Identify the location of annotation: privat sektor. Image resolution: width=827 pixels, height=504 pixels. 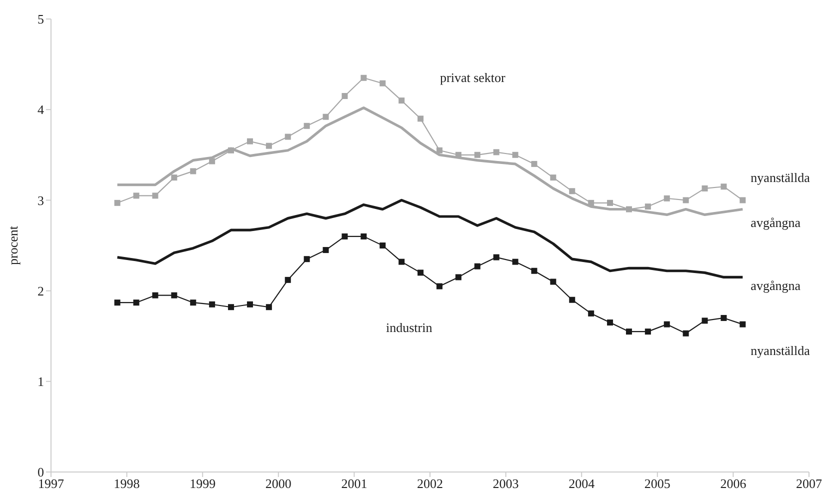
(473, 78).